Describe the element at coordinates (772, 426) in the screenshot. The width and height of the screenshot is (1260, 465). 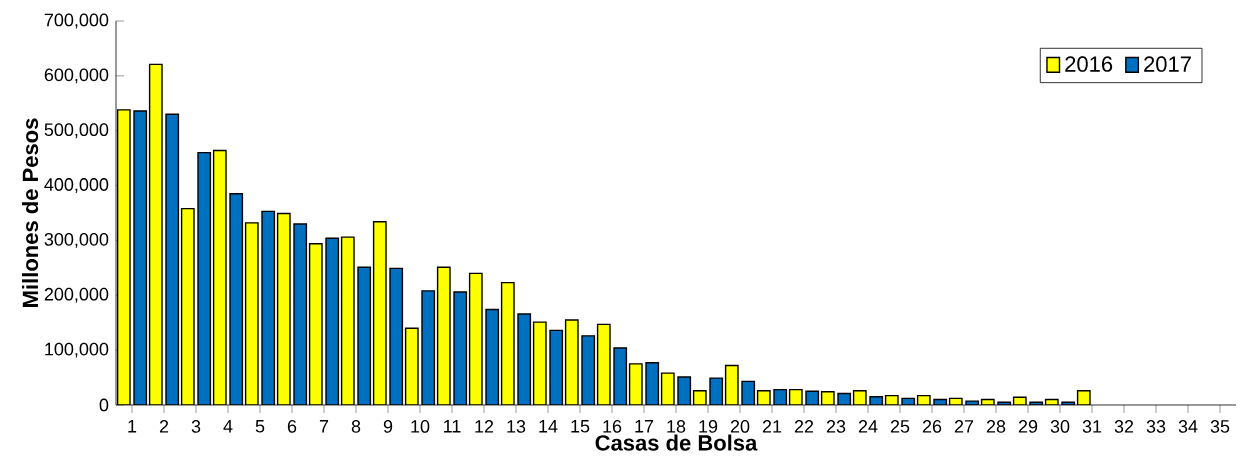
I see `x-tick-label: 21` at that location.